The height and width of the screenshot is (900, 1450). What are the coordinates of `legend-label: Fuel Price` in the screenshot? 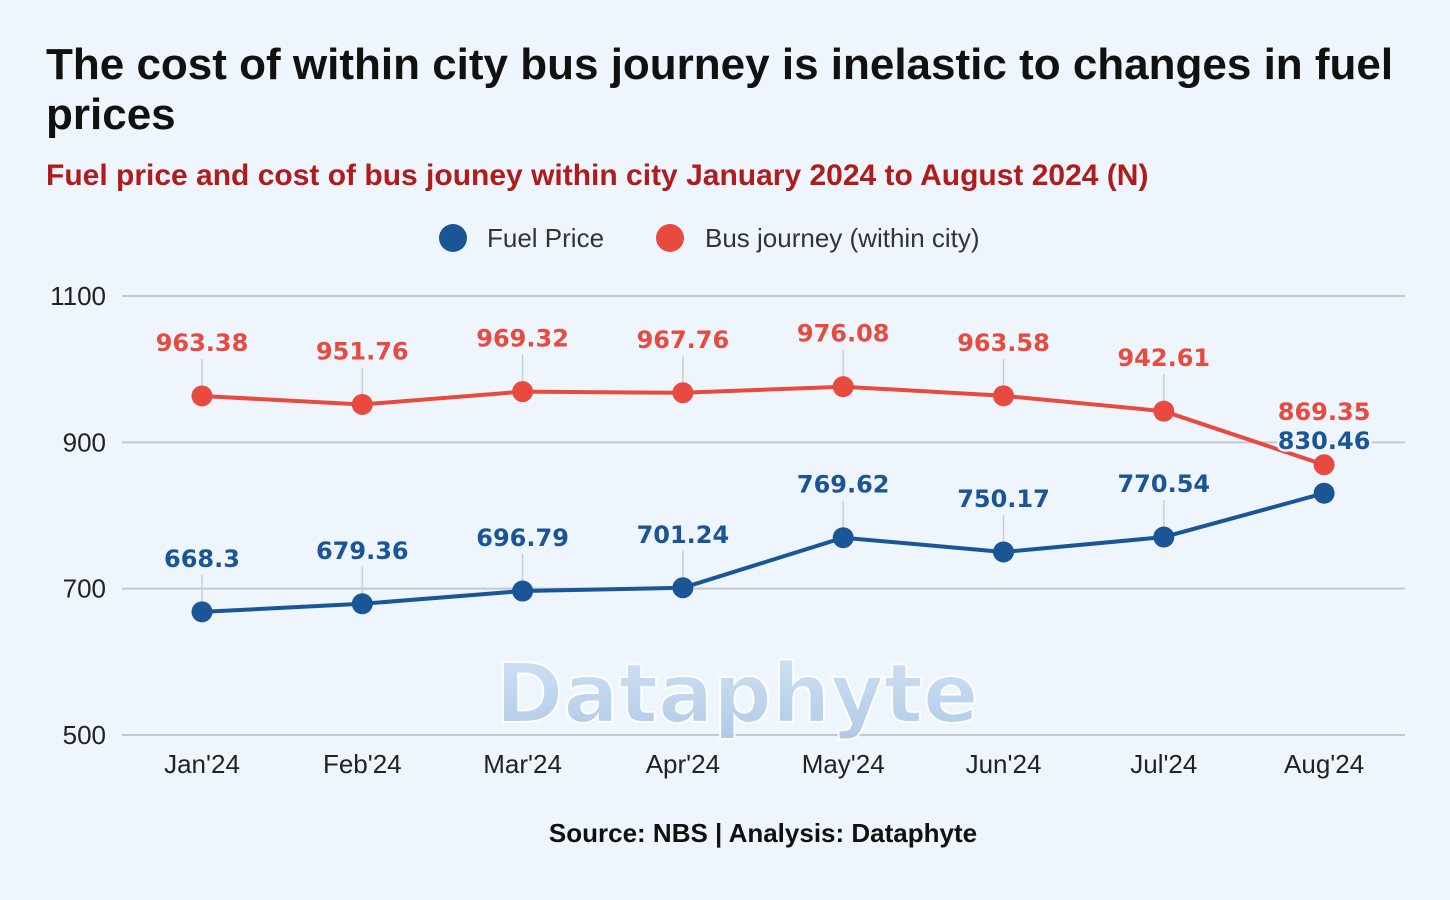 It's located at (545, 238).